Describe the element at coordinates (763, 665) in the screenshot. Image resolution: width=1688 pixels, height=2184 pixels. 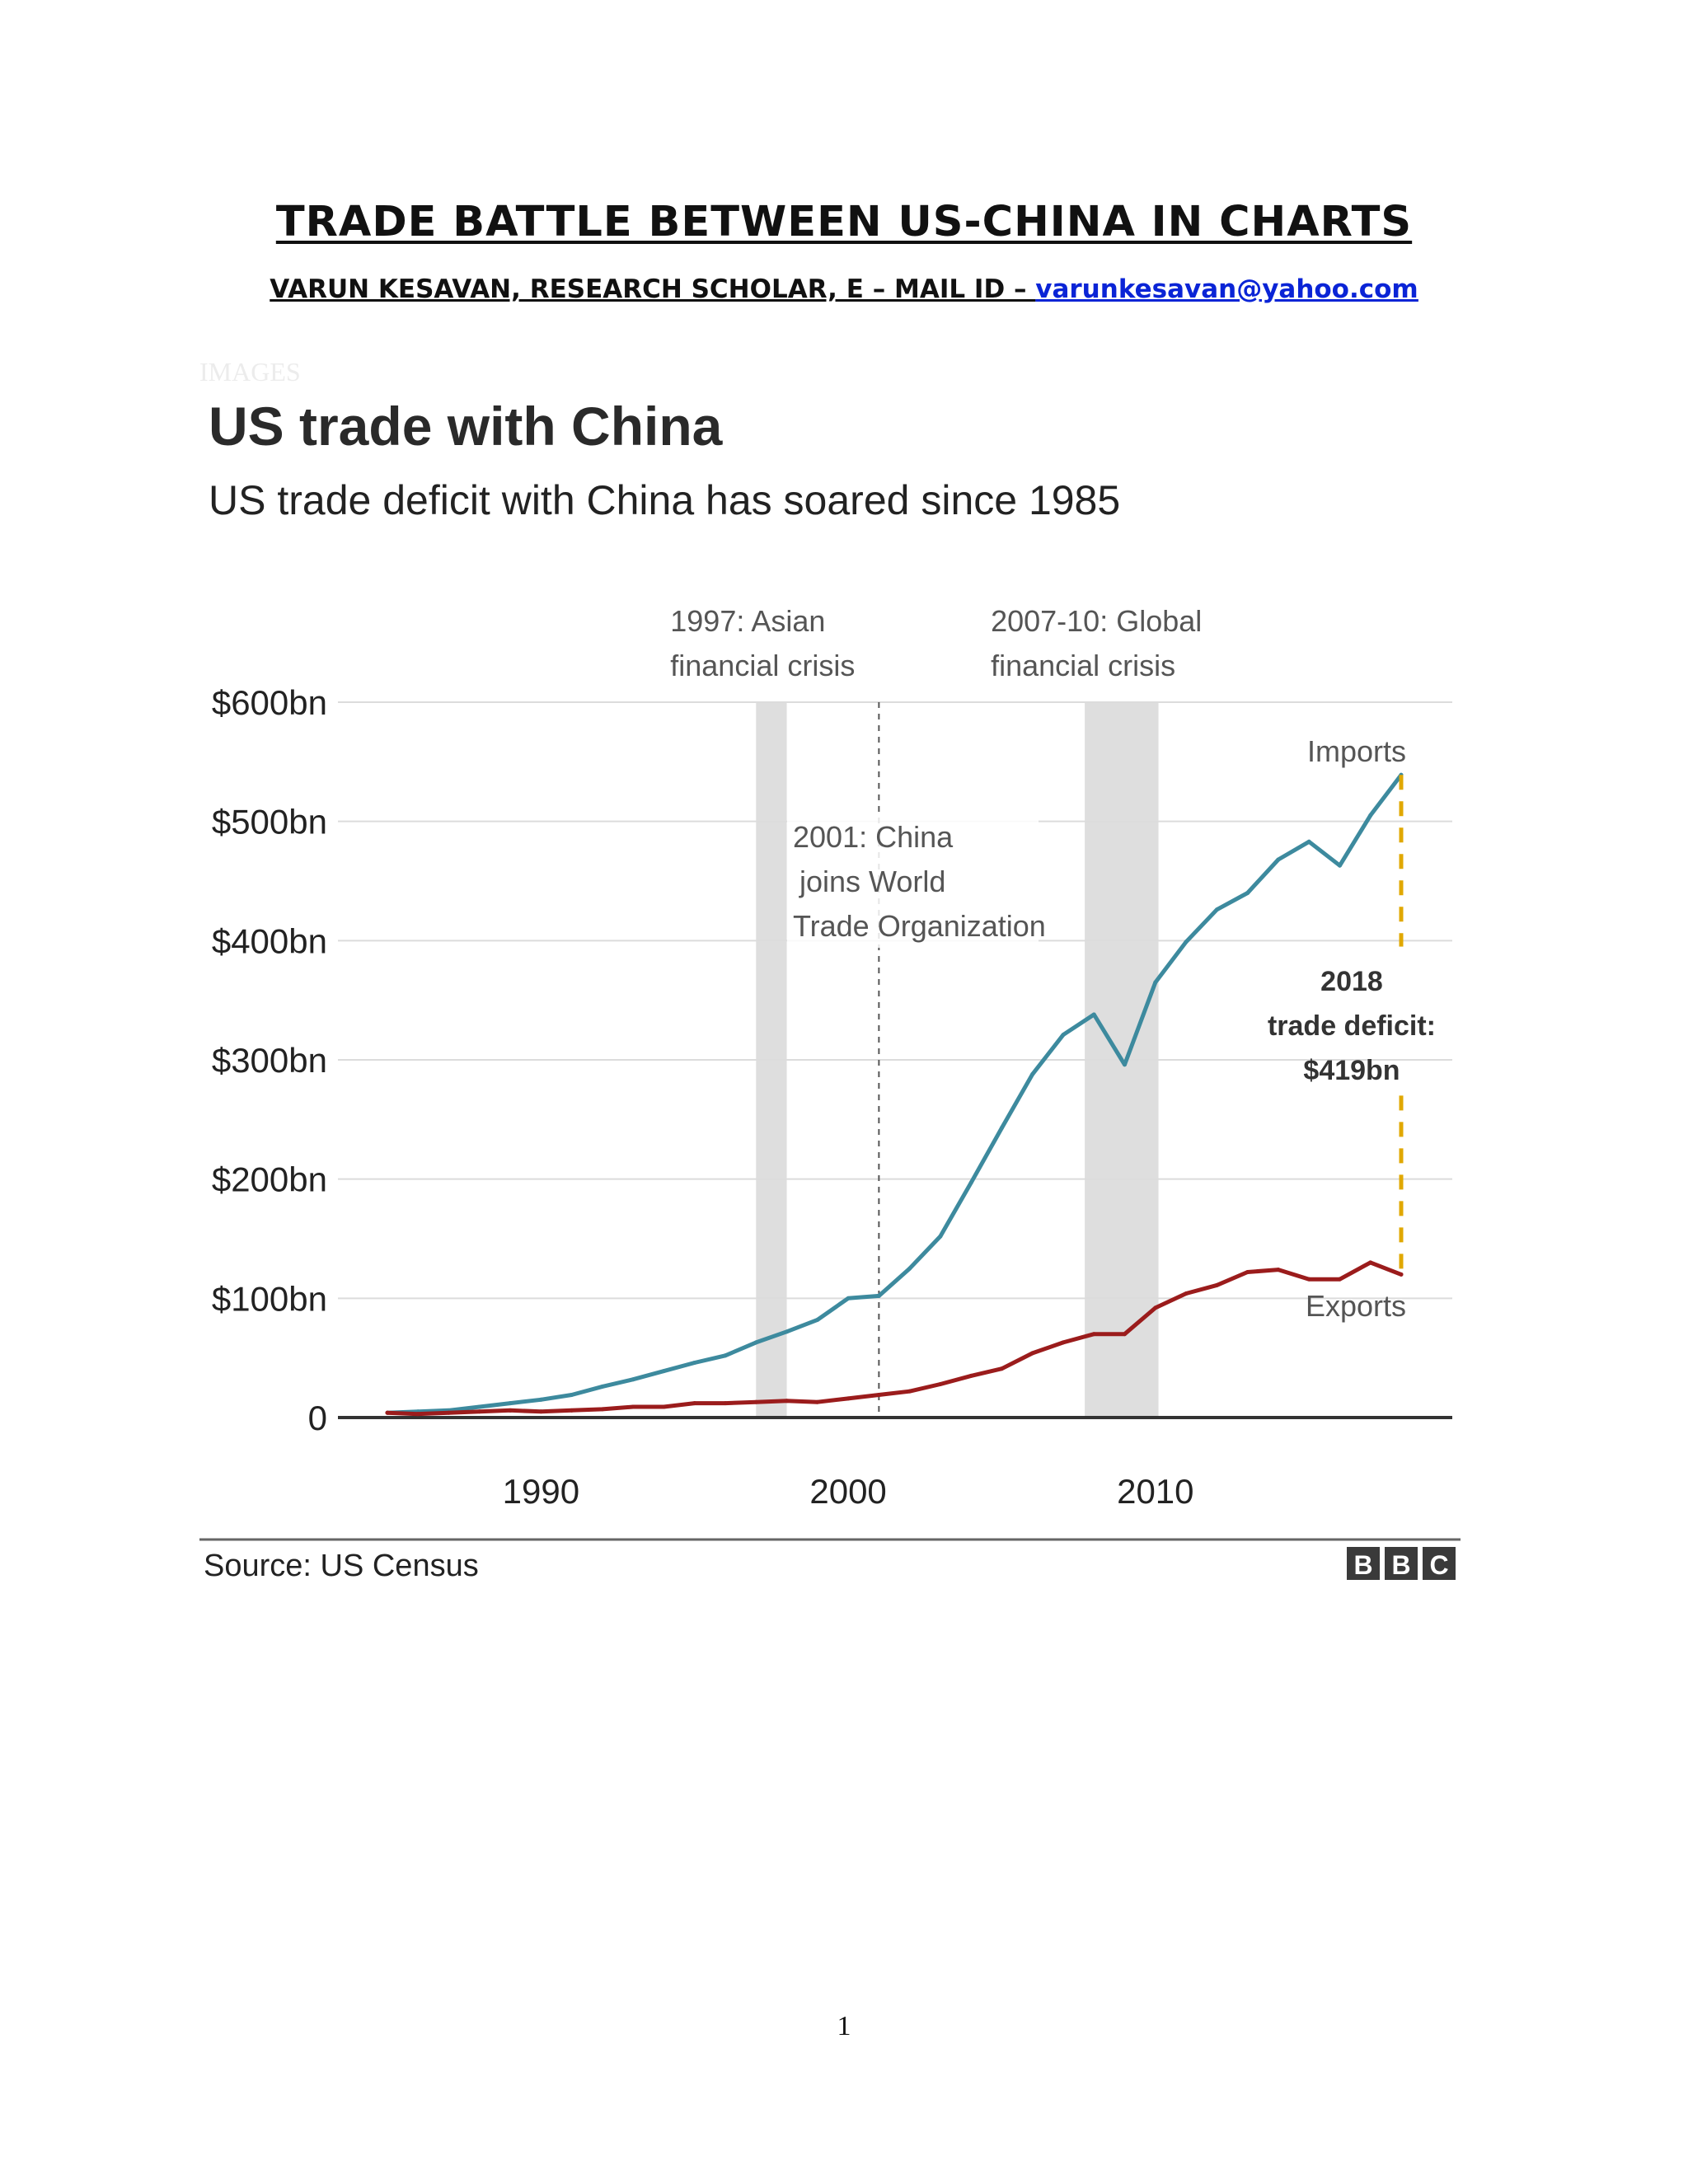
I see `crisis-label-1-line-2: financial crisis` at that location.